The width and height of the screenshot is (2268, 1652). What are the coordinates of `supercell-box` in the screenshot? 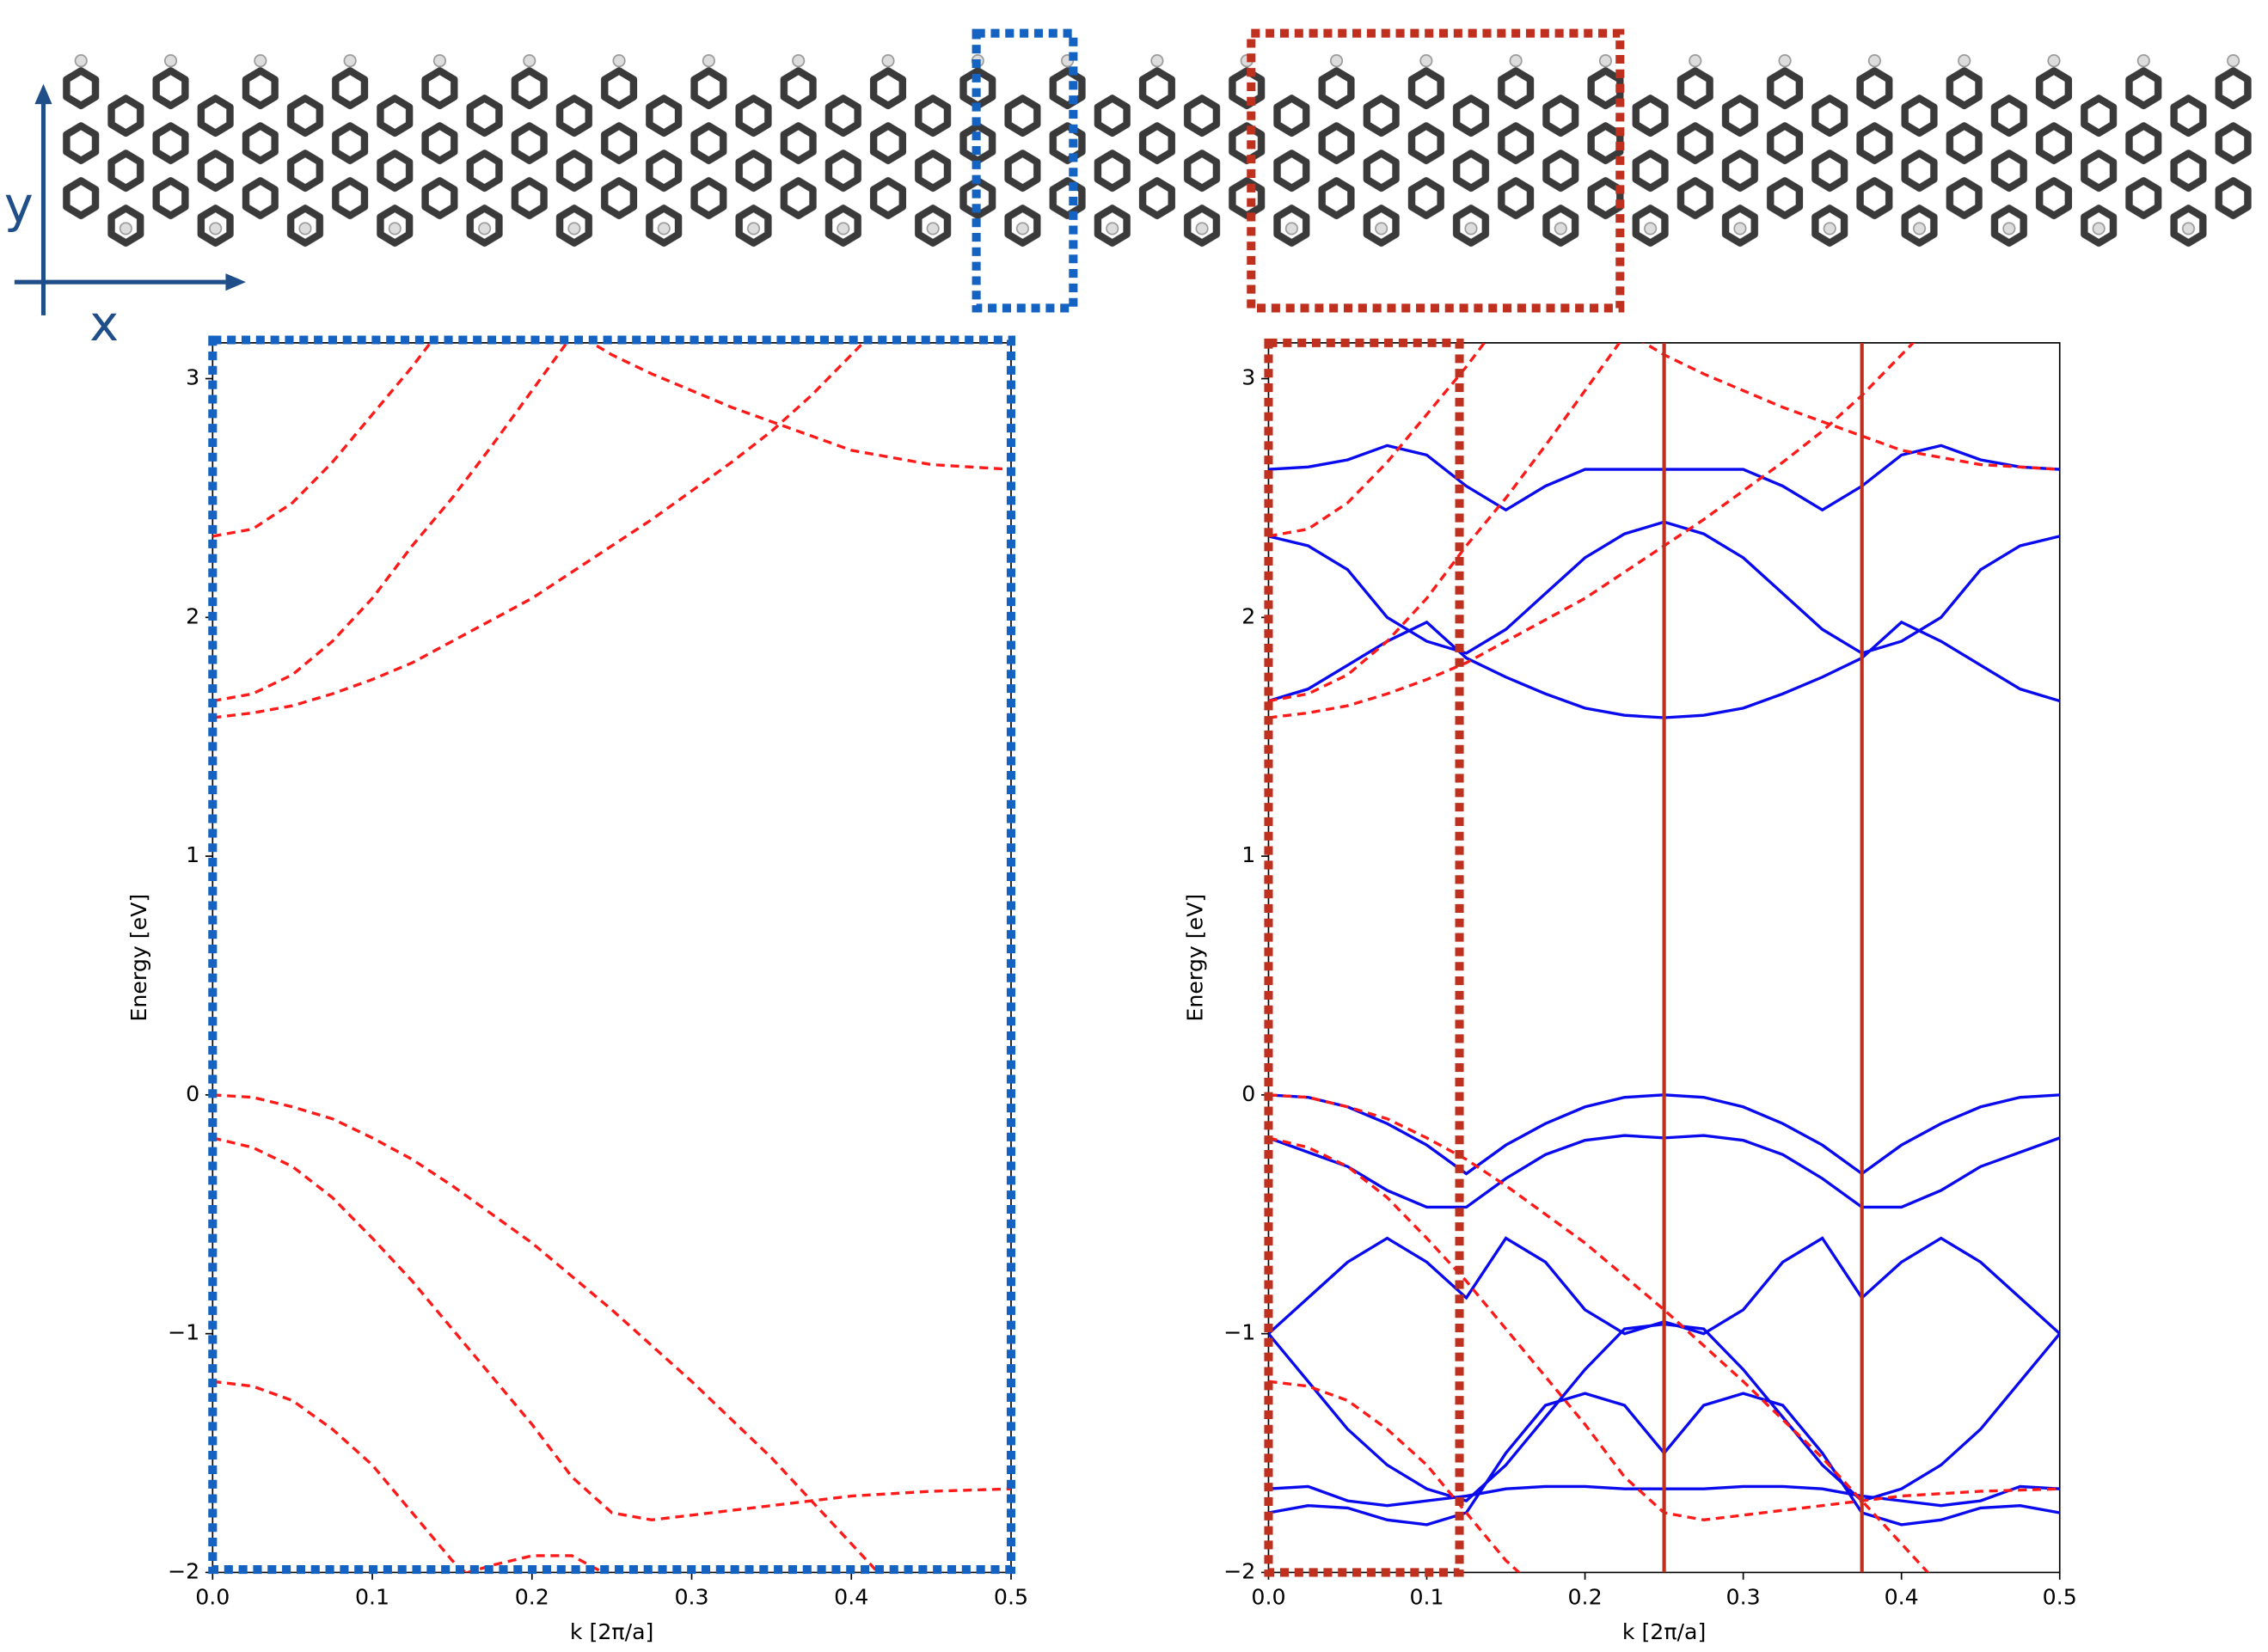 It's located at (1436, 170).